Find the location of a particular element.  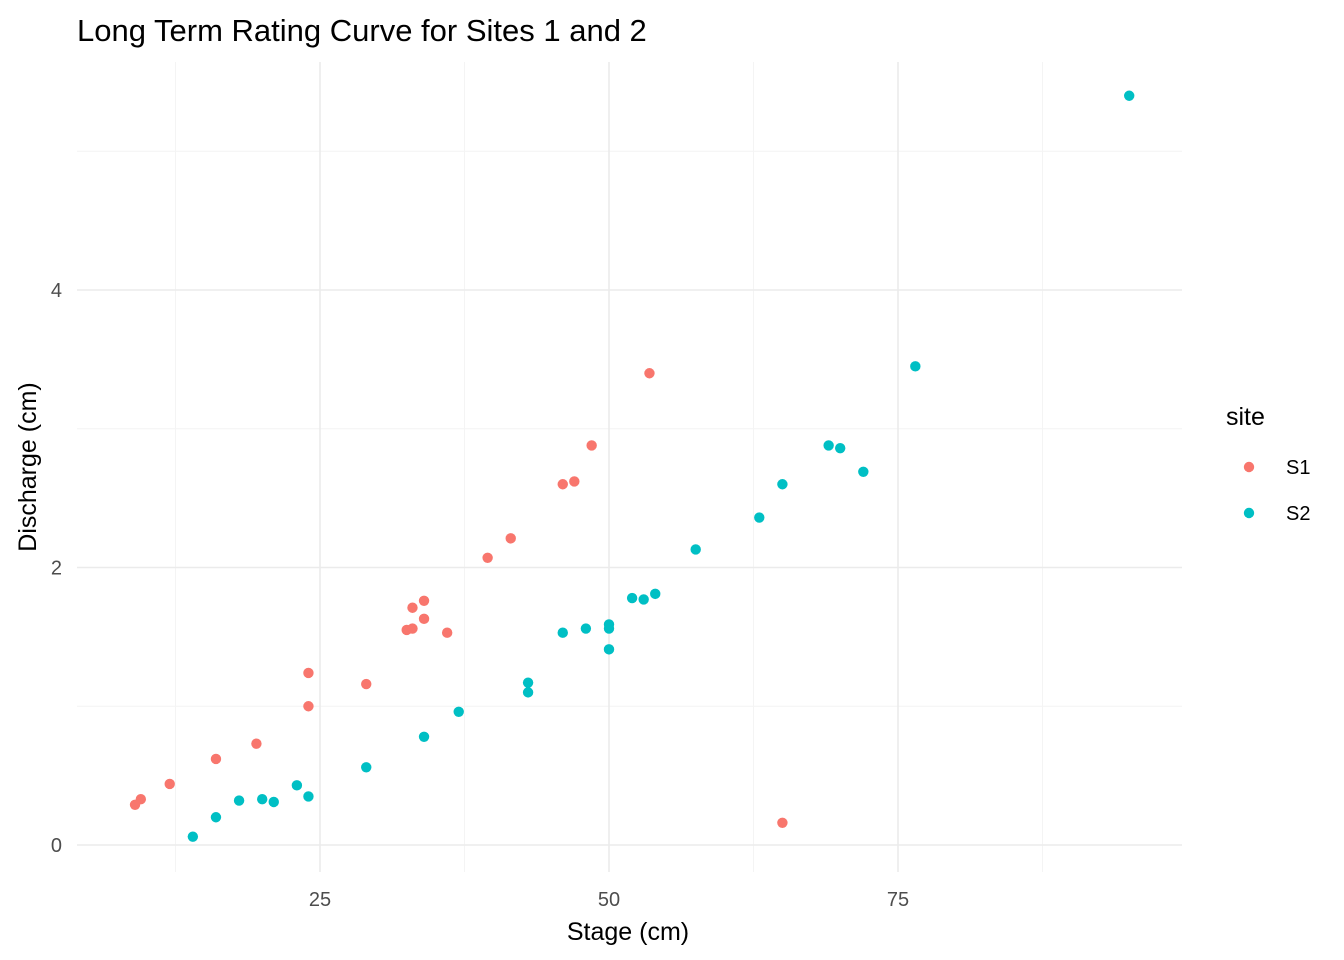

x-tick-label: 50 is located at coordinates (609, 900).